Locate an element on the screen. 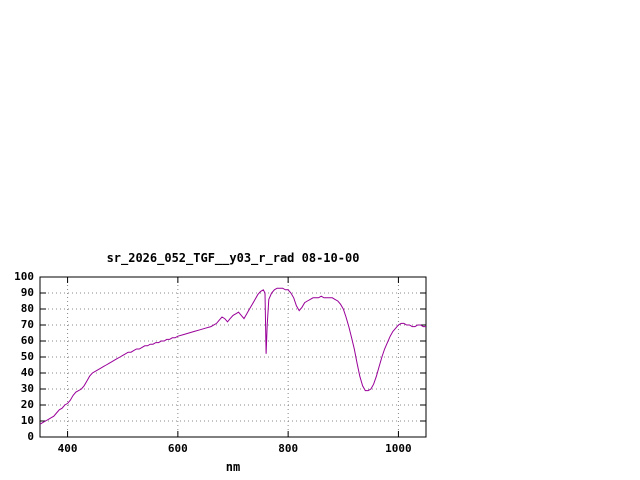 Image resolution: width=640 pixels, height=480 pixels. x-tick-label: 1000 is located at coordinates (398, 448).